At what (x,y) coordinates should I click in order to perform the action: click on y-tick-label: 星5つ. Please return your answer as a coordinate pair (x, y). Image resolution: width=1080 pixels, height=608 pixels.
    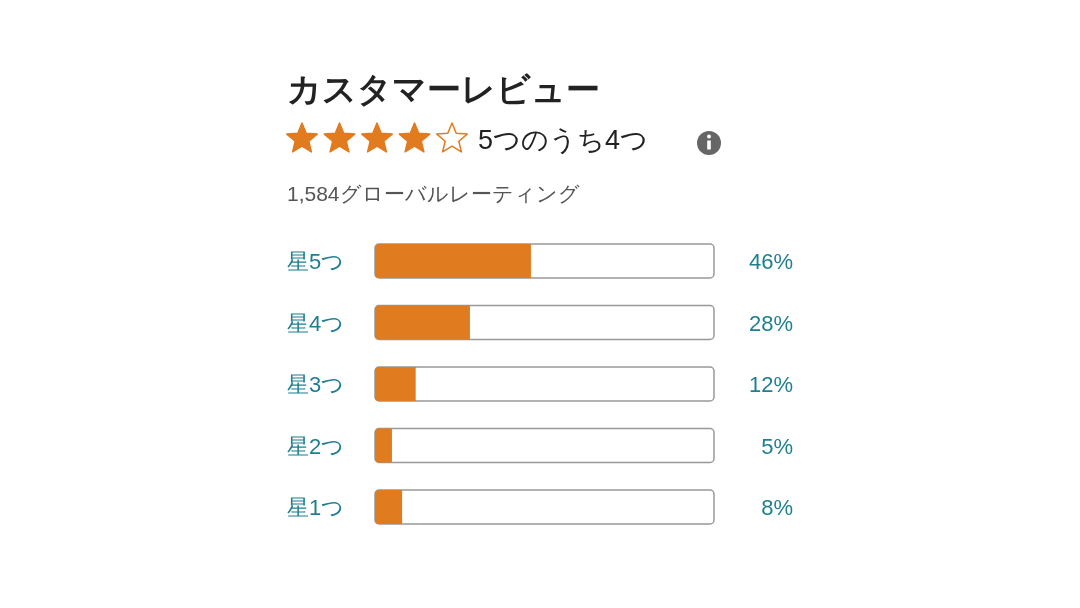
    Looking at the image, I should click on (316, 261).